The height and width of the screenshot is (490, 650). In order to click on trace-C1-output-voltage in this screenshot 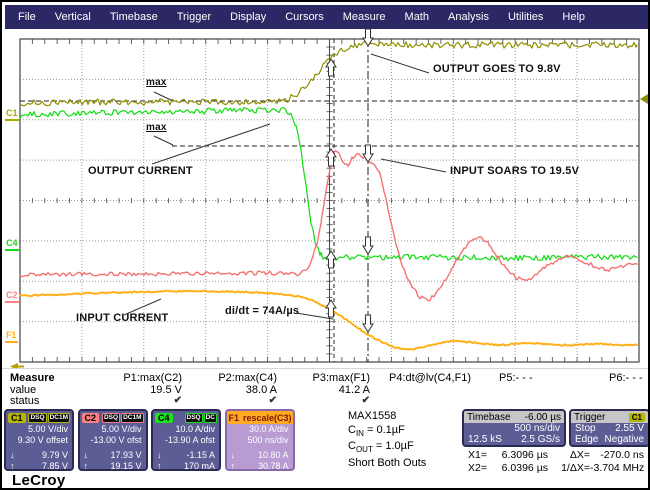, I will do `click(328, 73)`.